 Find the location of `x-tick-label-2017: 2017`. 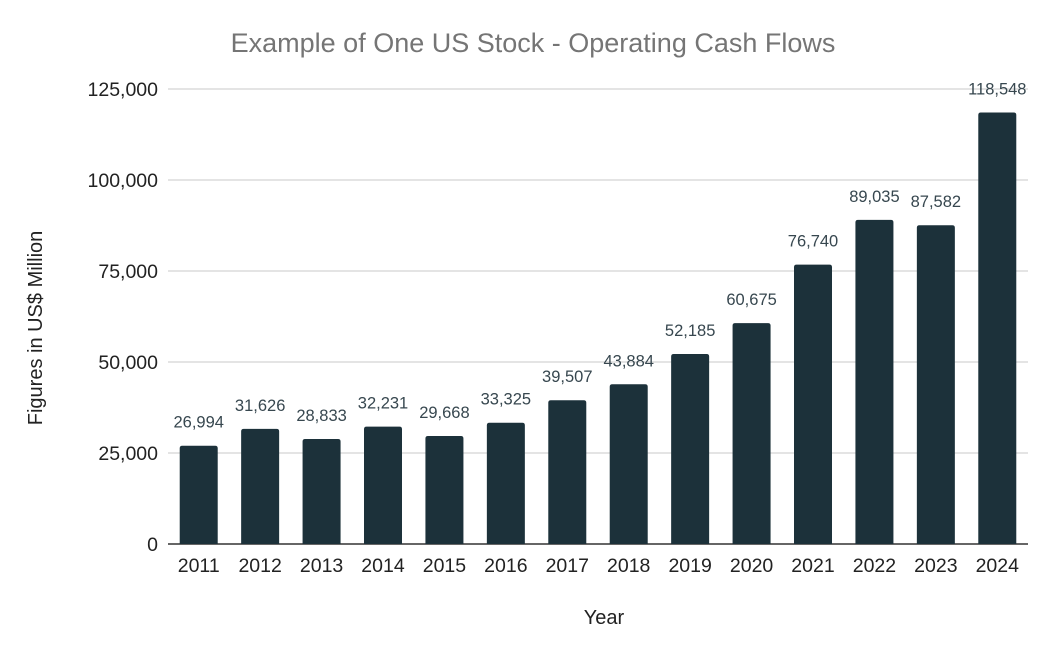

x-tick-label-2017: 2017 is located at coordinates (567, 566).